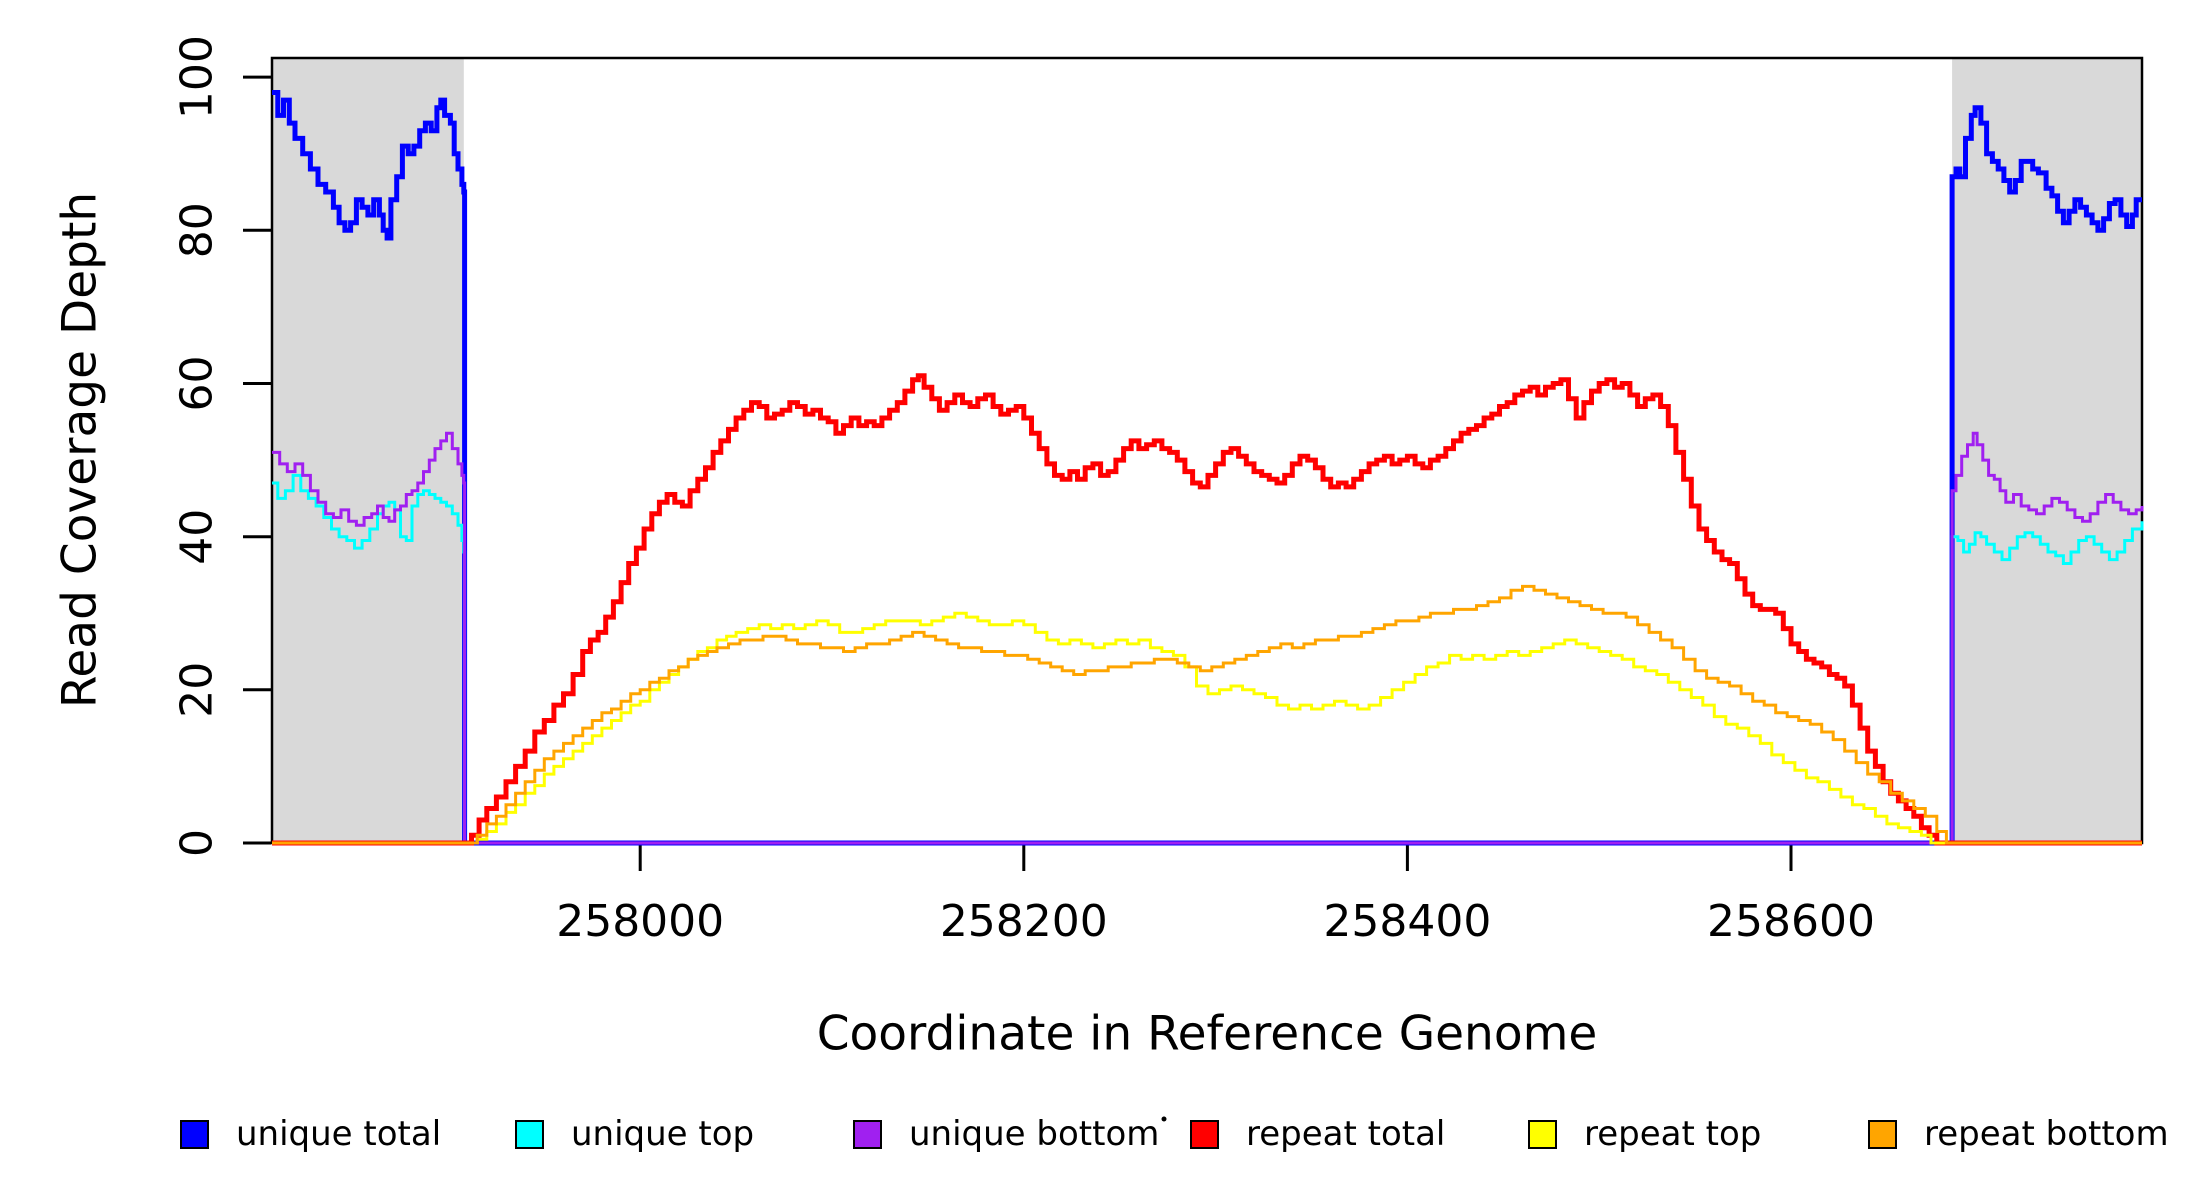  I want to click on y-tick-label: 40, so click(196, 537).